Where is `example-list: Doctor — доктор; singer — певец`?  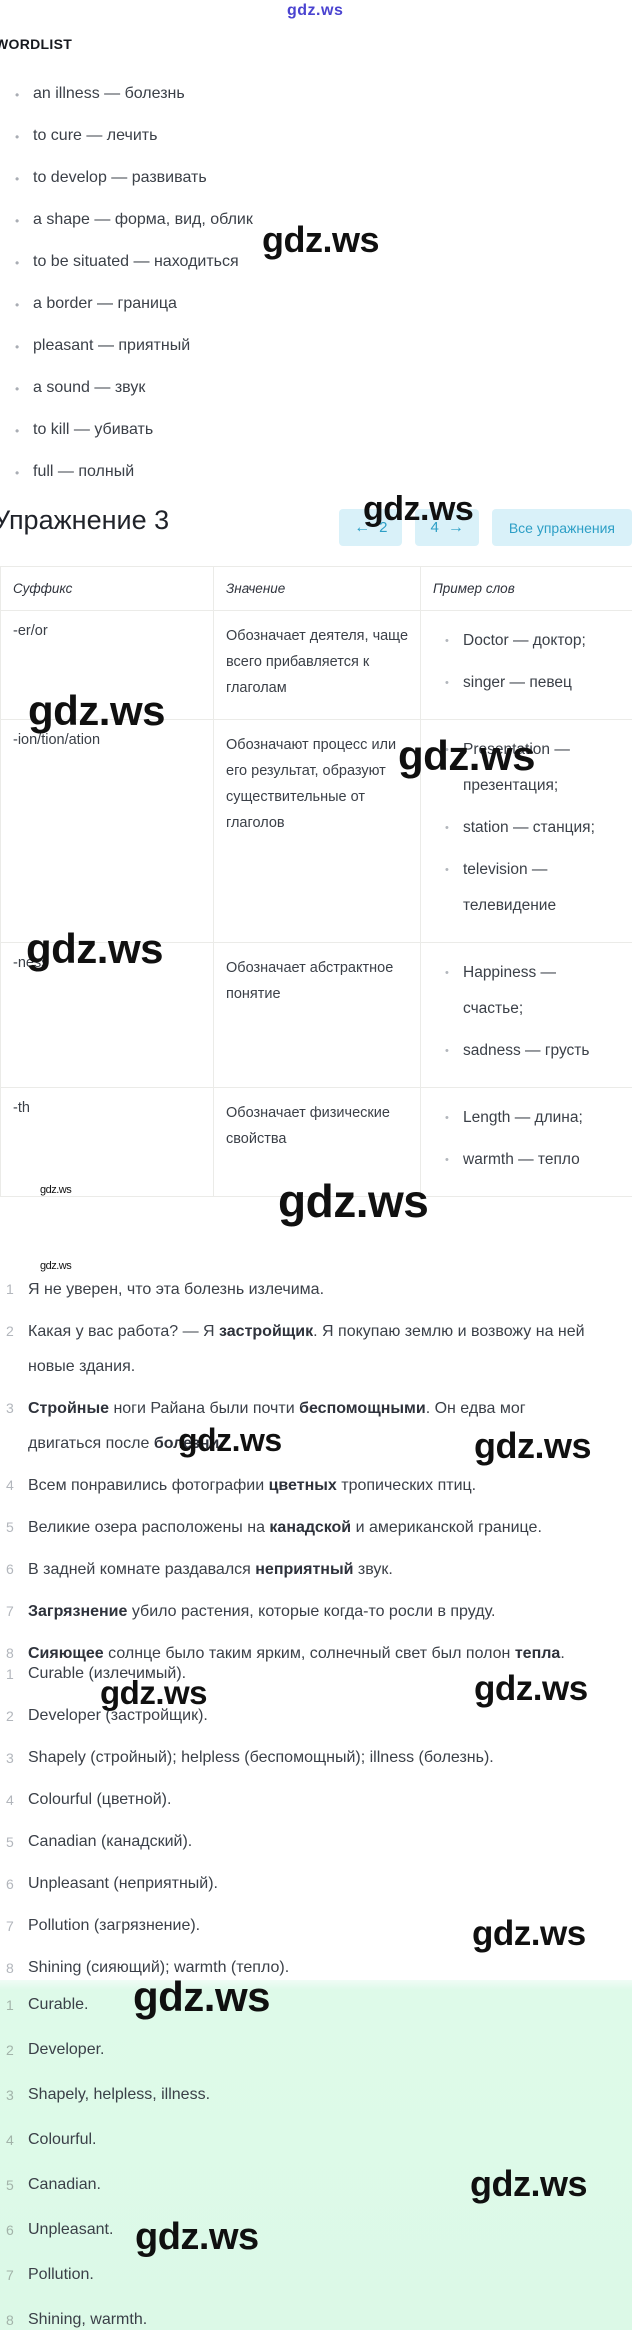 example-list: Doctor — доктор; singer — певец is located at coordinates (526, 662).